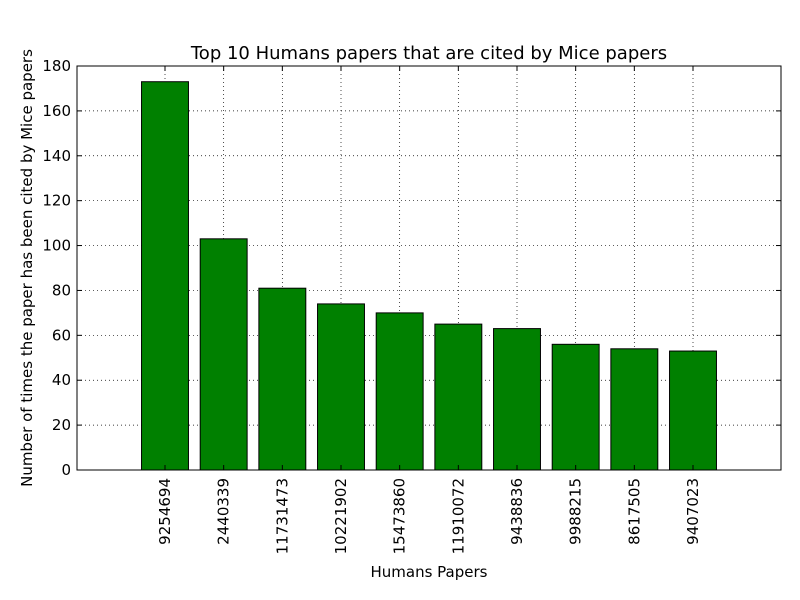  Describe the element at coordinates (576, 511) in the screenshot. I see `x-tick-label: 9988215` at that location.